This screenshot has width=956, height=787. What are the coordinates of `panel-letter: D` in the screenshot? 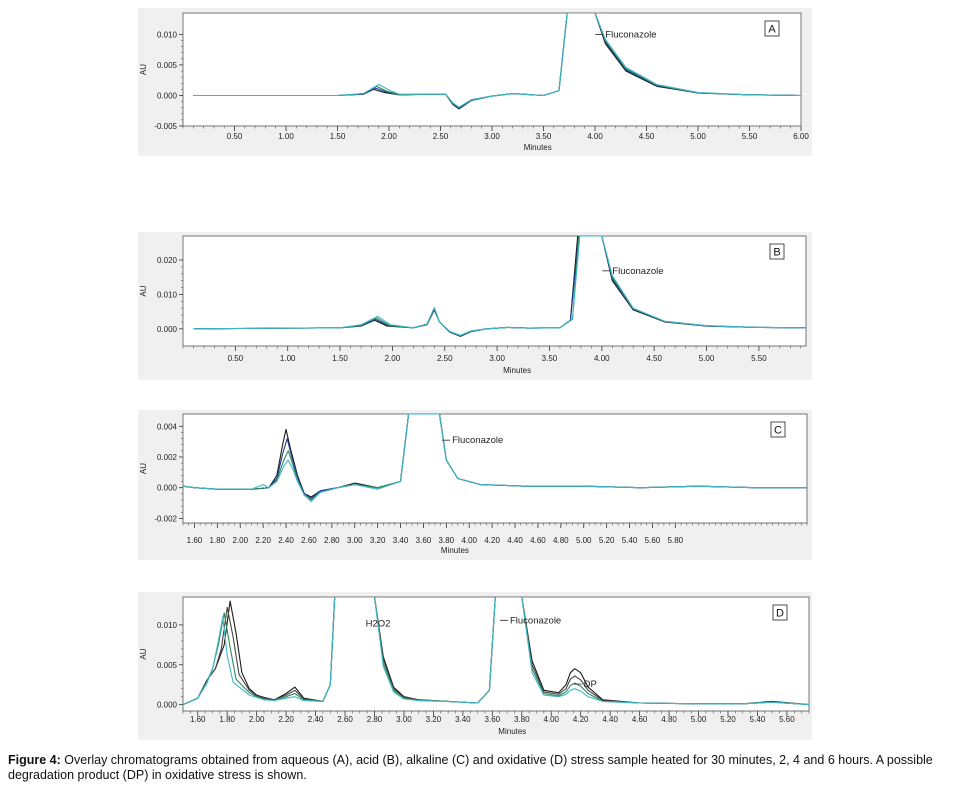 It's located at (780, 614).